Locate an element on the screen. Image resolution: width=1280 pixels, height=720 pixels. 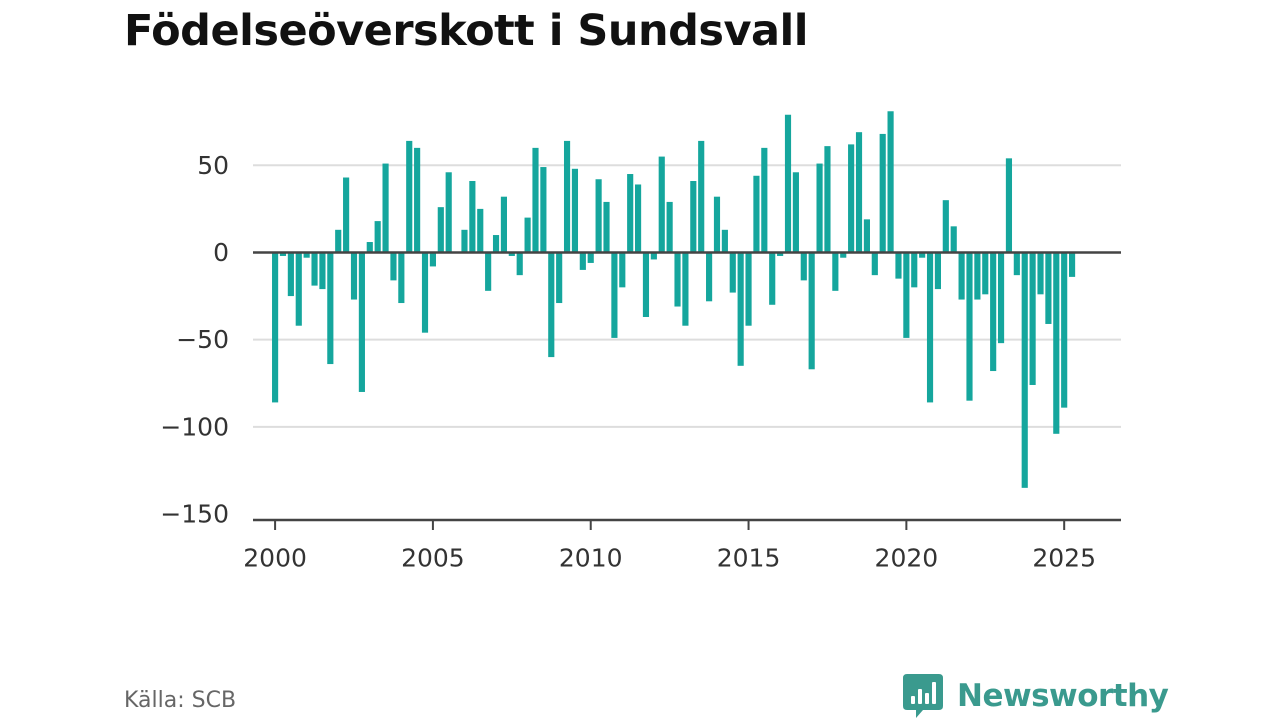
brand-name: Newsworthy is located at coordinates (1063, 696).